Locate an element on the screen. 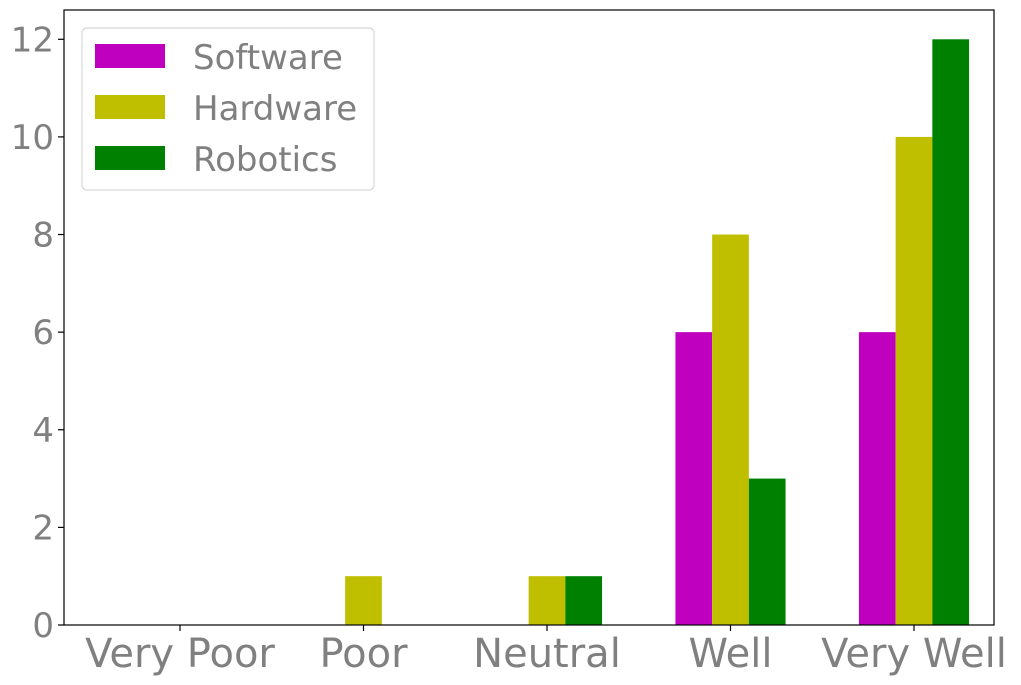  legend-swatch-hardware is located at coordinates (130, 107).